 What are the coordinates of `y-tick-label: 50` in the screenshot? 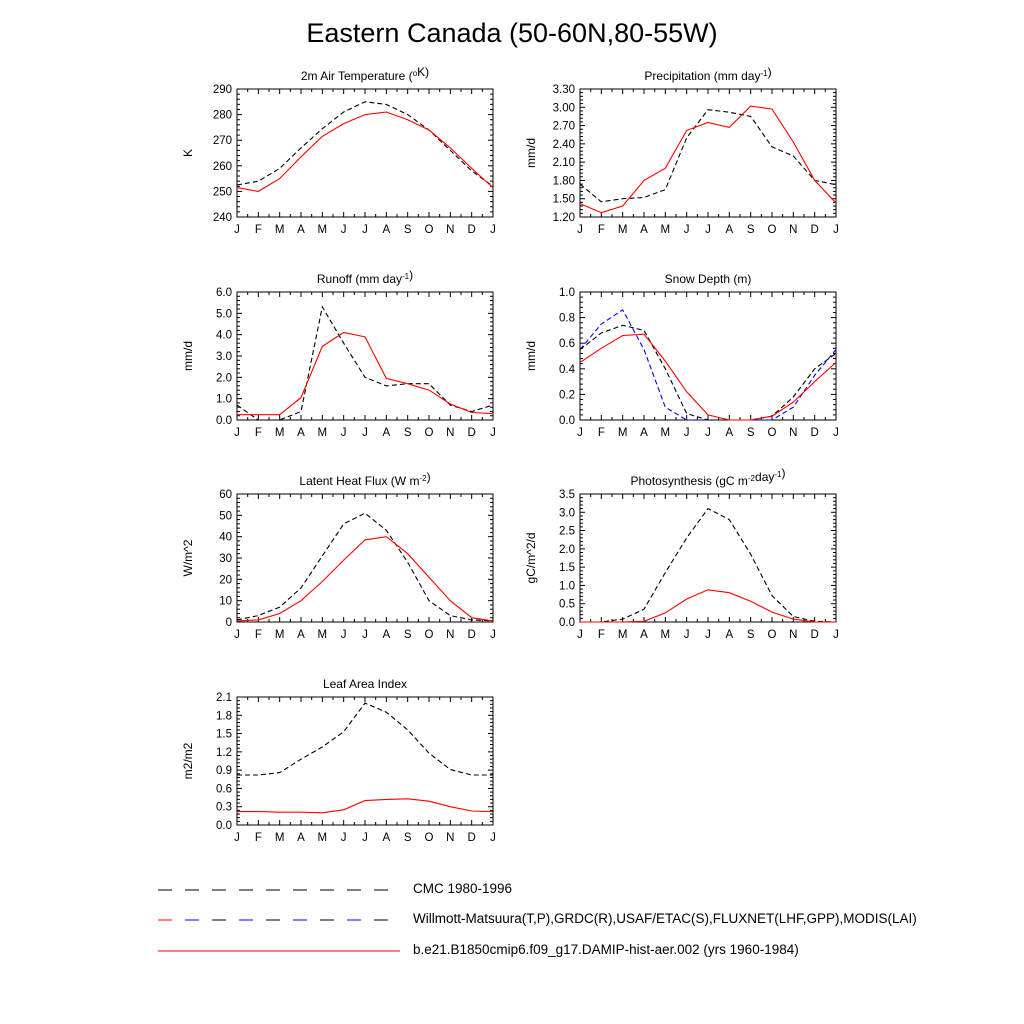 It's located at (225, 516).